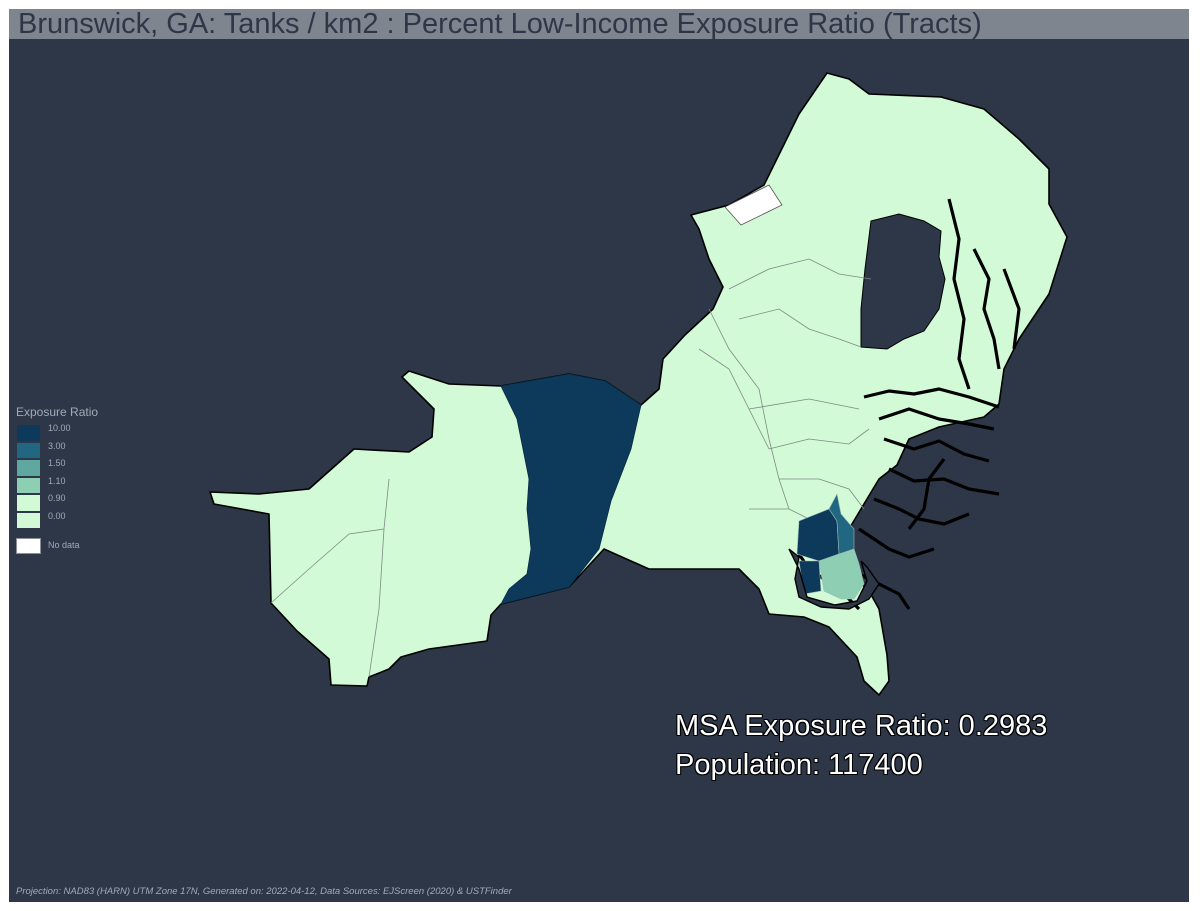 The image size is (1200, 911). Describe the element at coordinates (57, 445) in the screenshot. I see `legend-label: 3.00` at that location.